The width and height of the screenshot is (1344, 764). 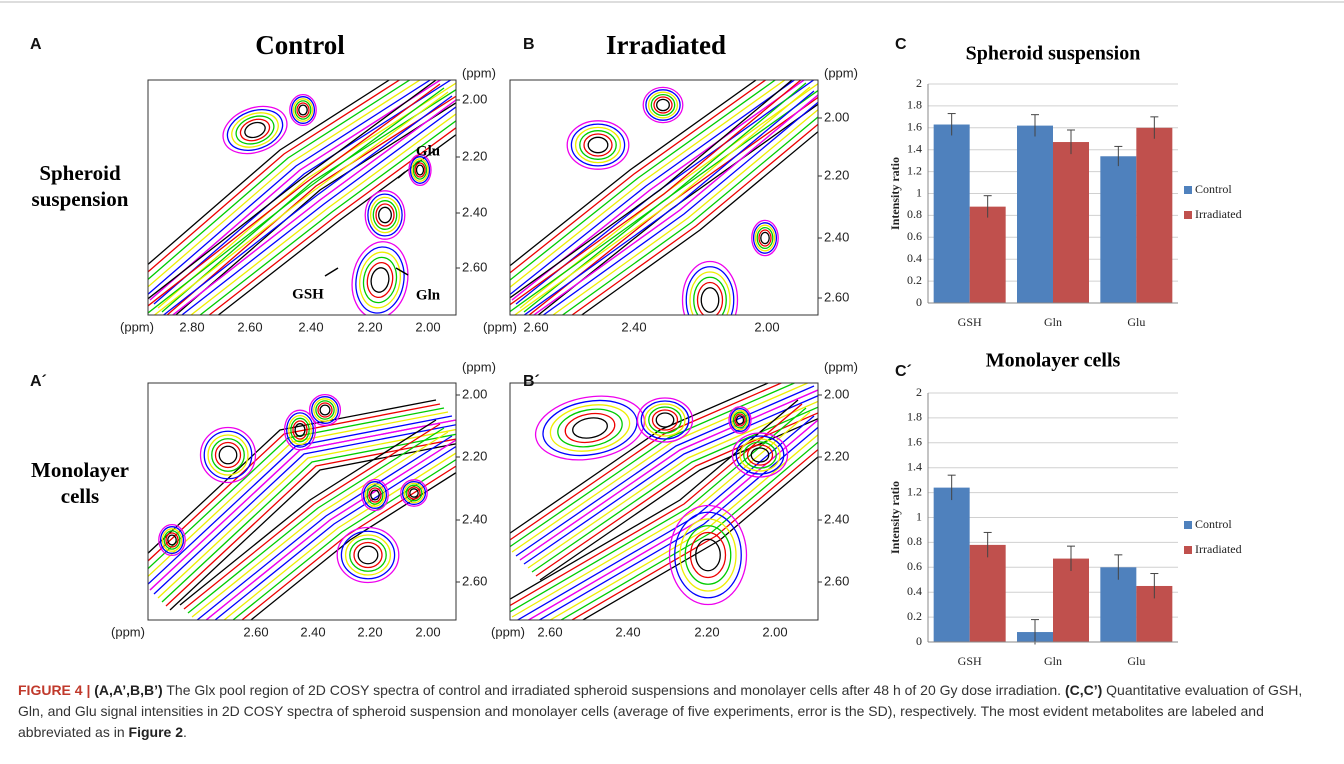 I want to click on y-tick-label: 2.60, so click(x=474, y=266).